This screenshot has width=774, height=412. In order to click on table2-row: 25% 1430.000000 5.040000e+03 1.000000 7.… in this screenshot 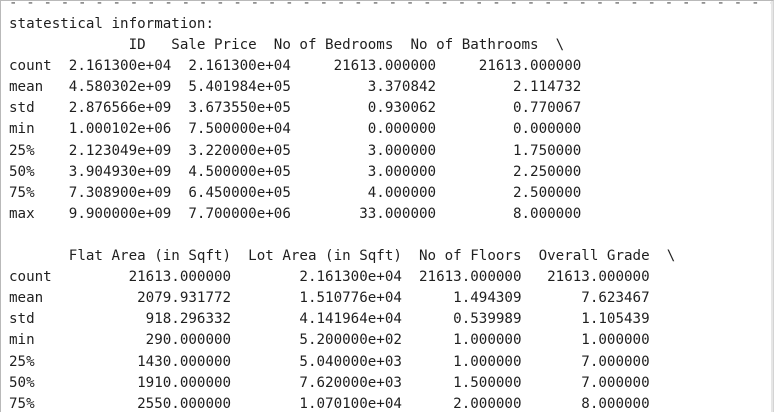, I will do `click(329, 361)`.